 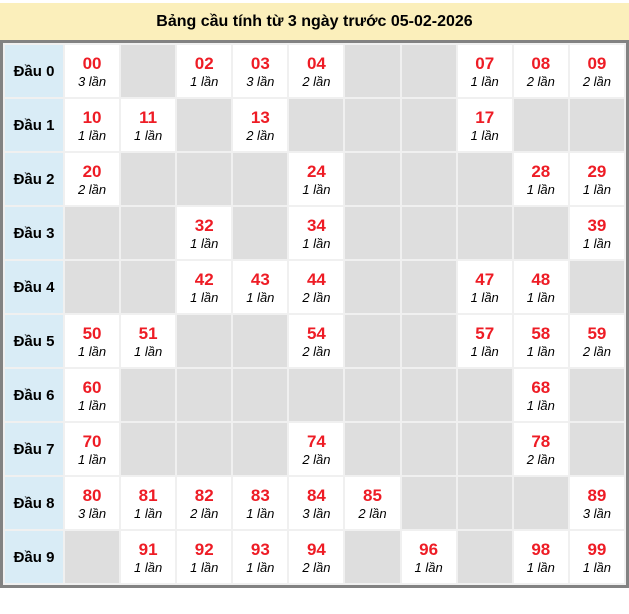 What do you see at coordinates (540, 557) in the screenshot?
I see `number-cell: 98 1 lần` at bounding box center [540, 557].